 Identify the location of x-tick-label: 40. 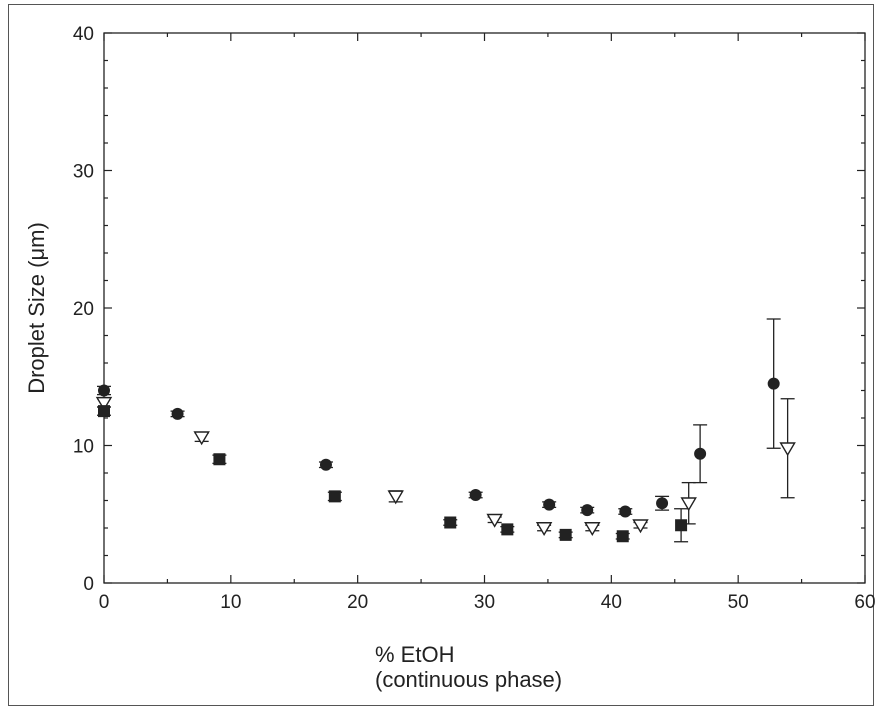
(611, 602).